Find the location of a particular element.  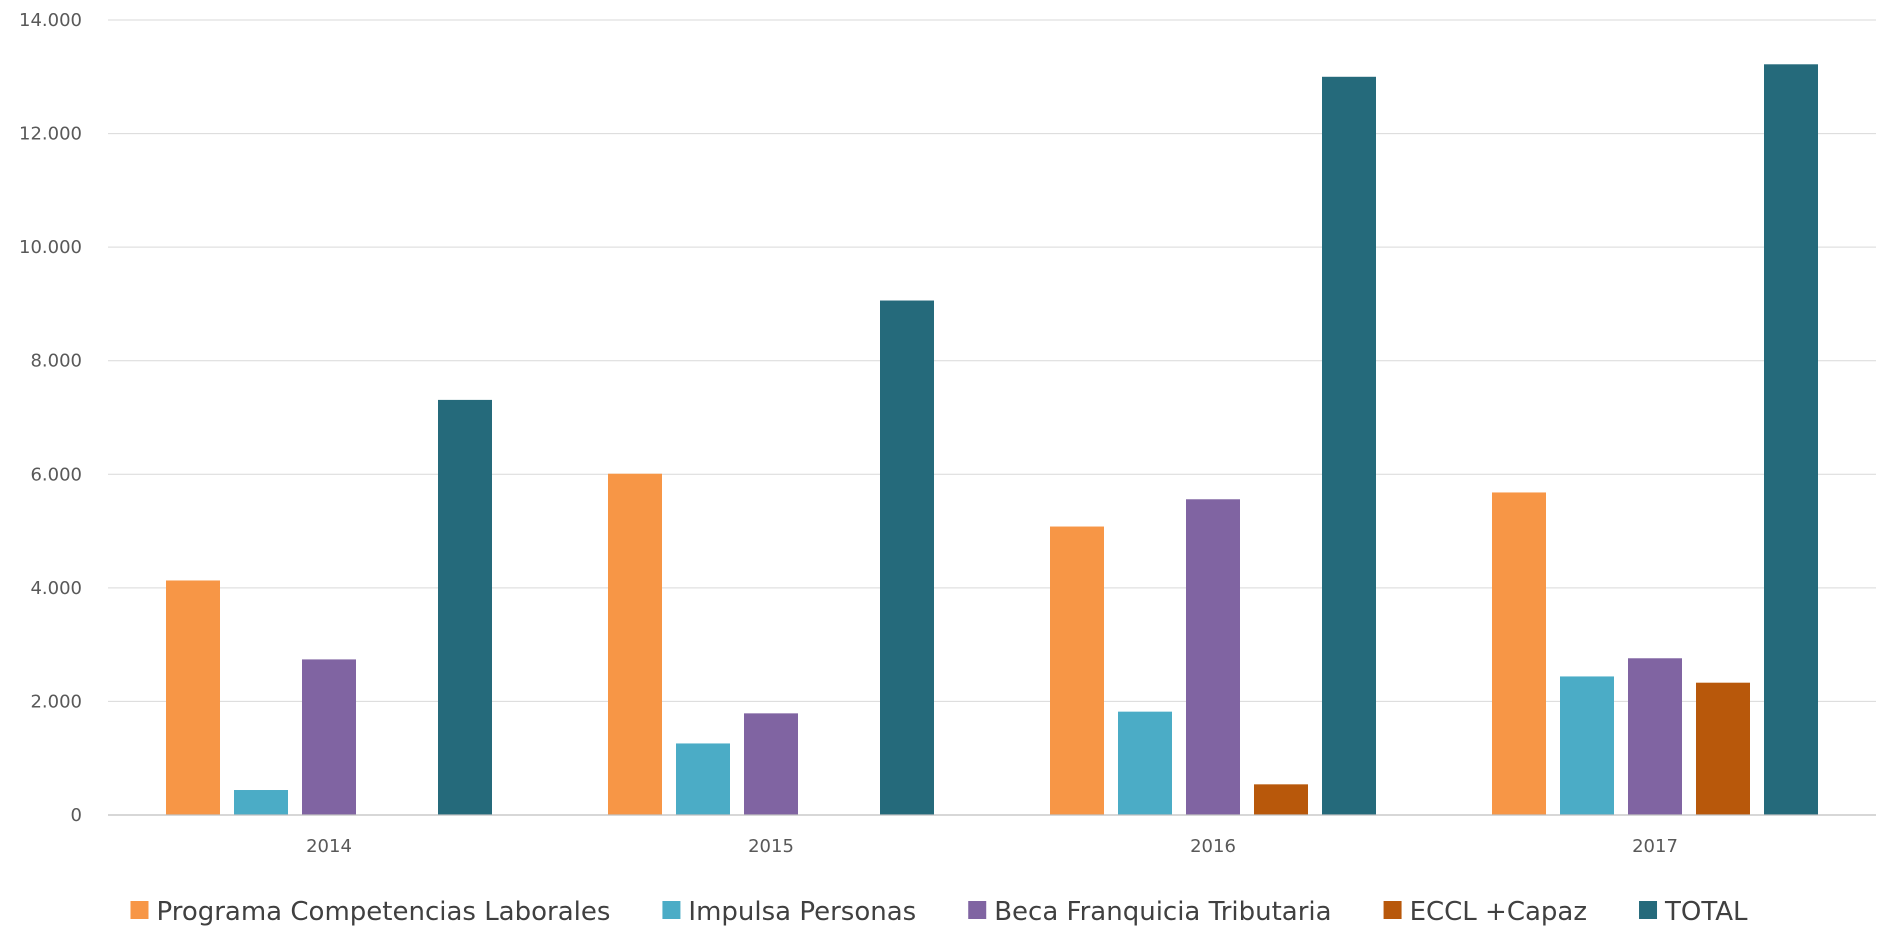

y-tick-label: 14.000 is located at coordinates (50, 20).